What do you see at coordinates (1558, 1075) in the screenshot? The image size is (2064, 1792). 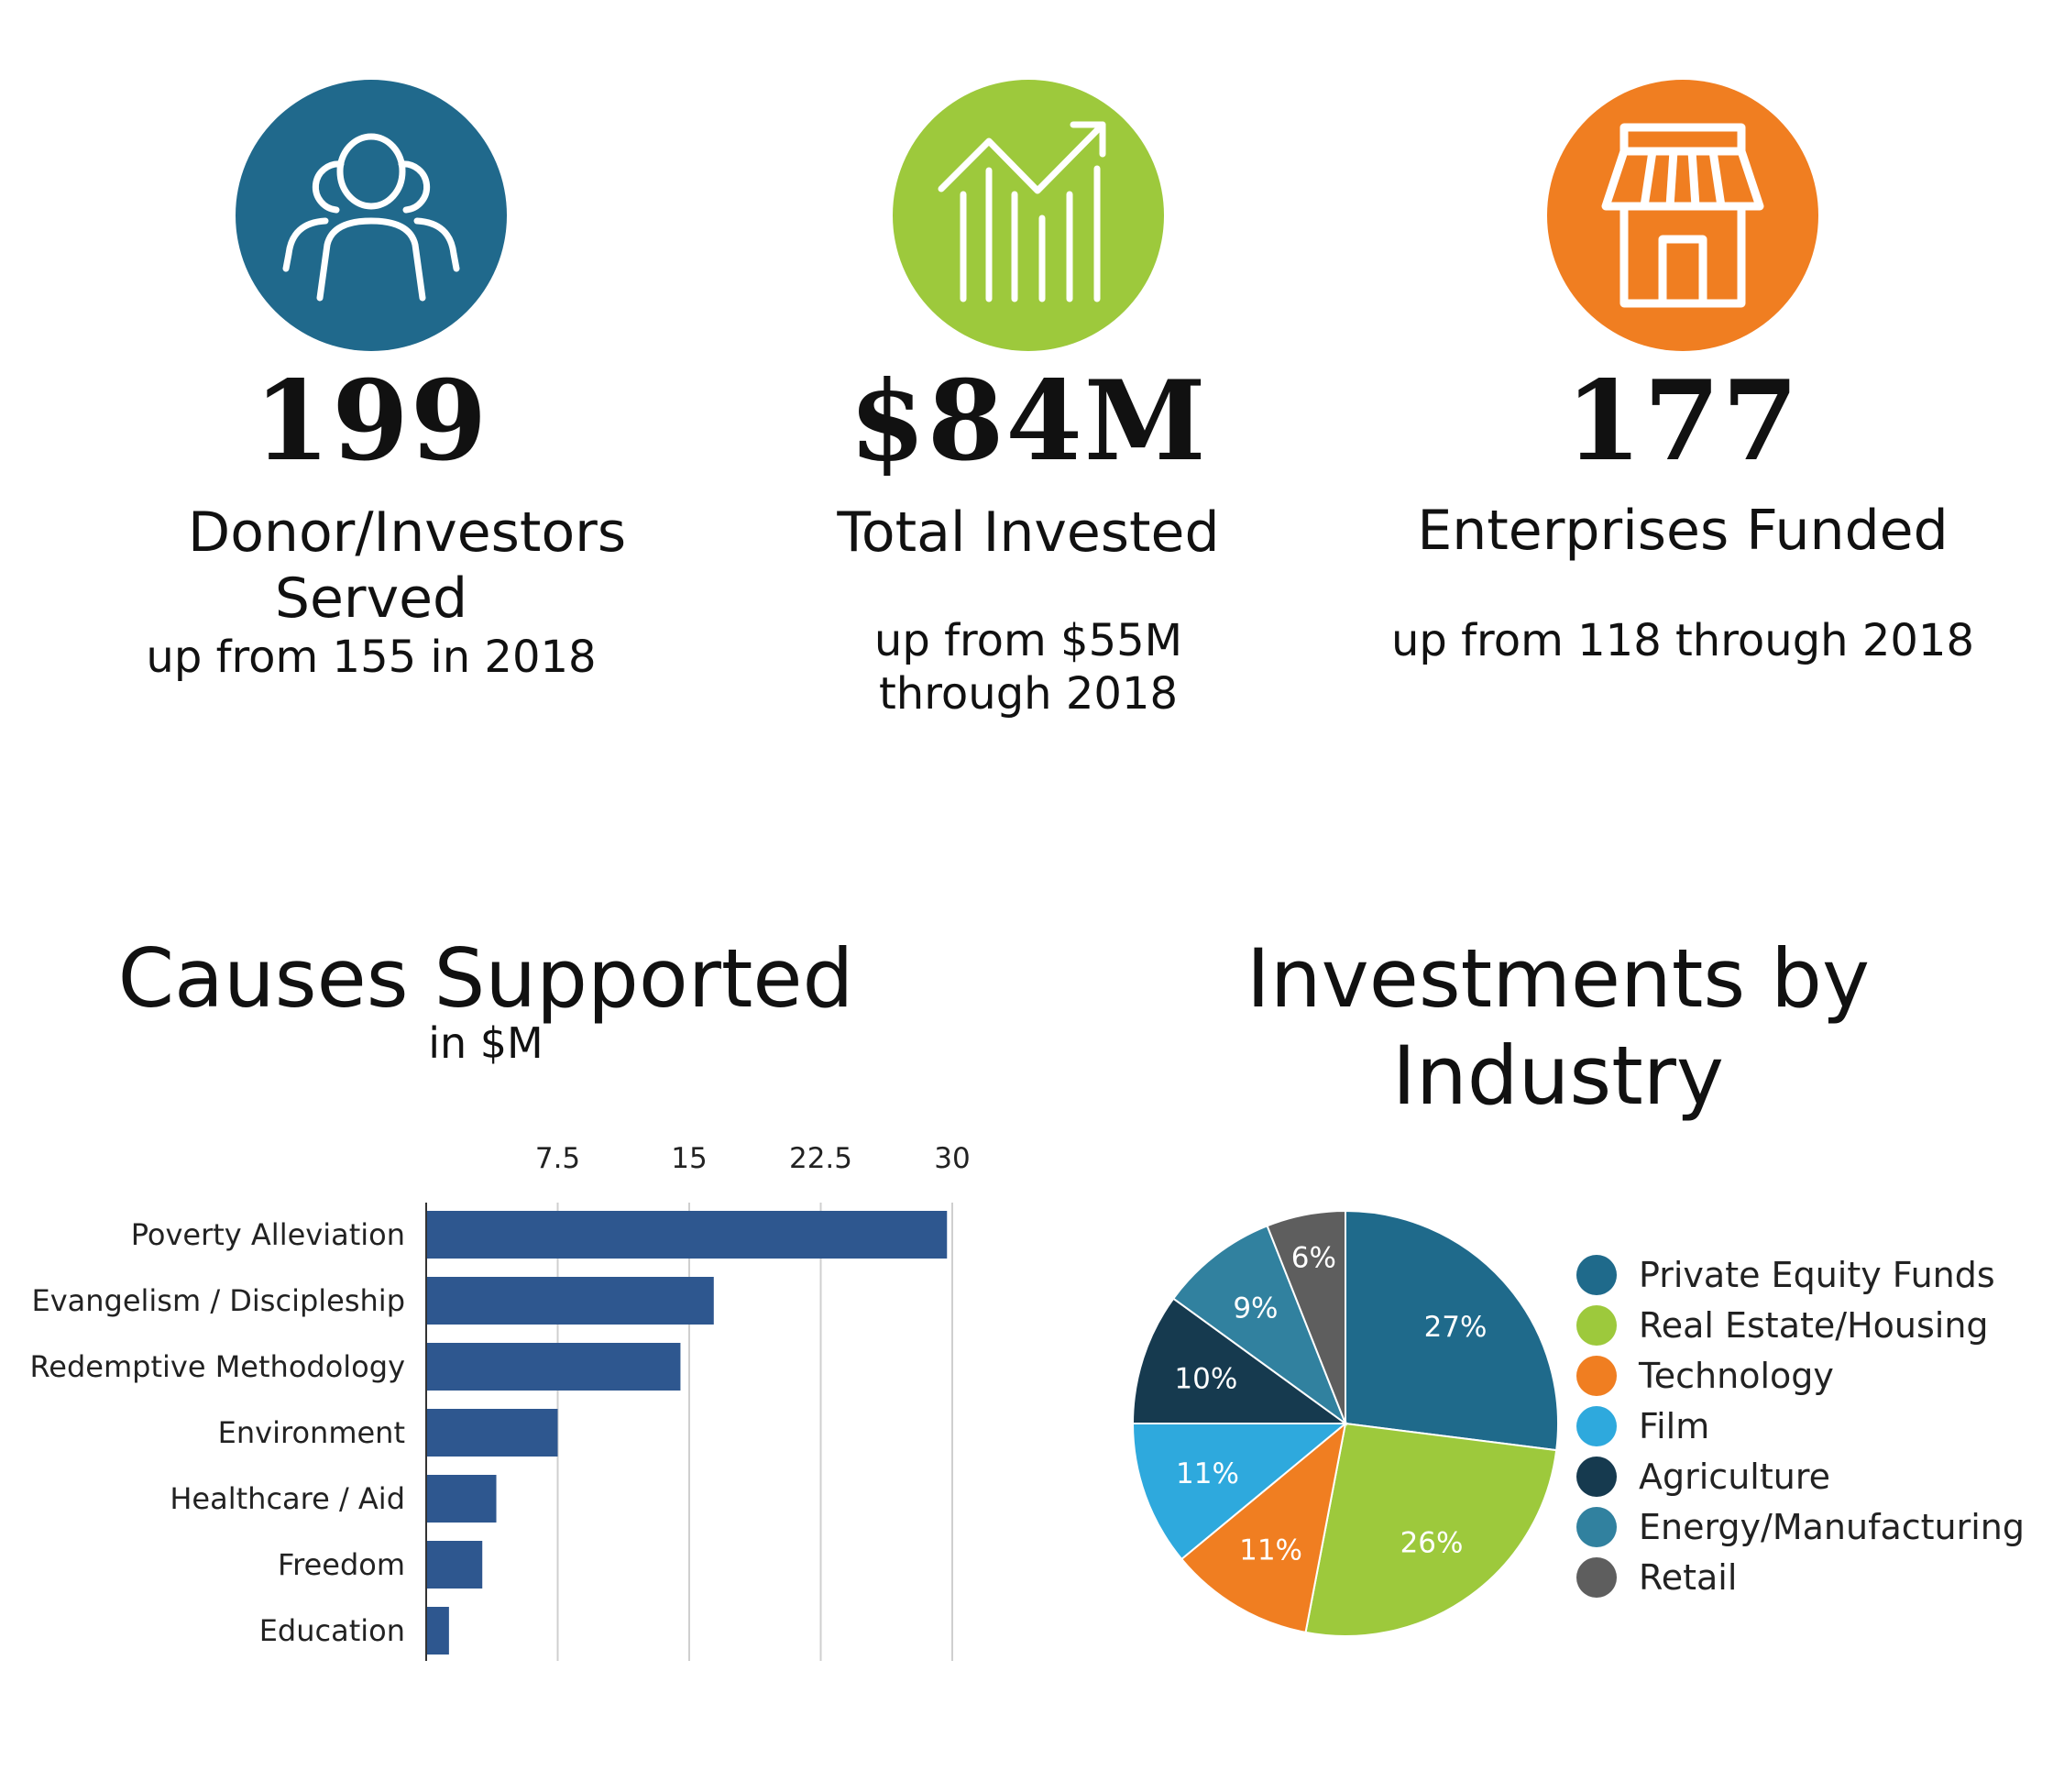 I see `industry-title-line-2: Industry` at bounding box center [1558, 1075].